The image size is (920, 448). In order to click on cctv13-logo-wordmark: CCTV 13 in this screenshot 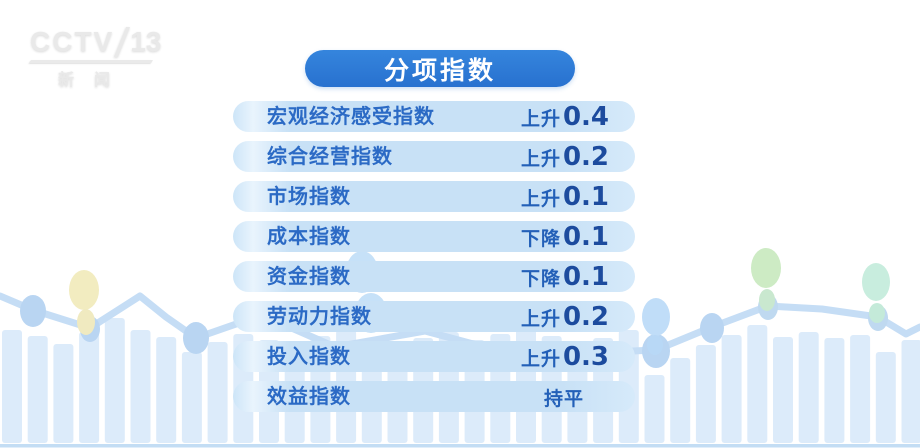, I will do `click(95, 42)`.